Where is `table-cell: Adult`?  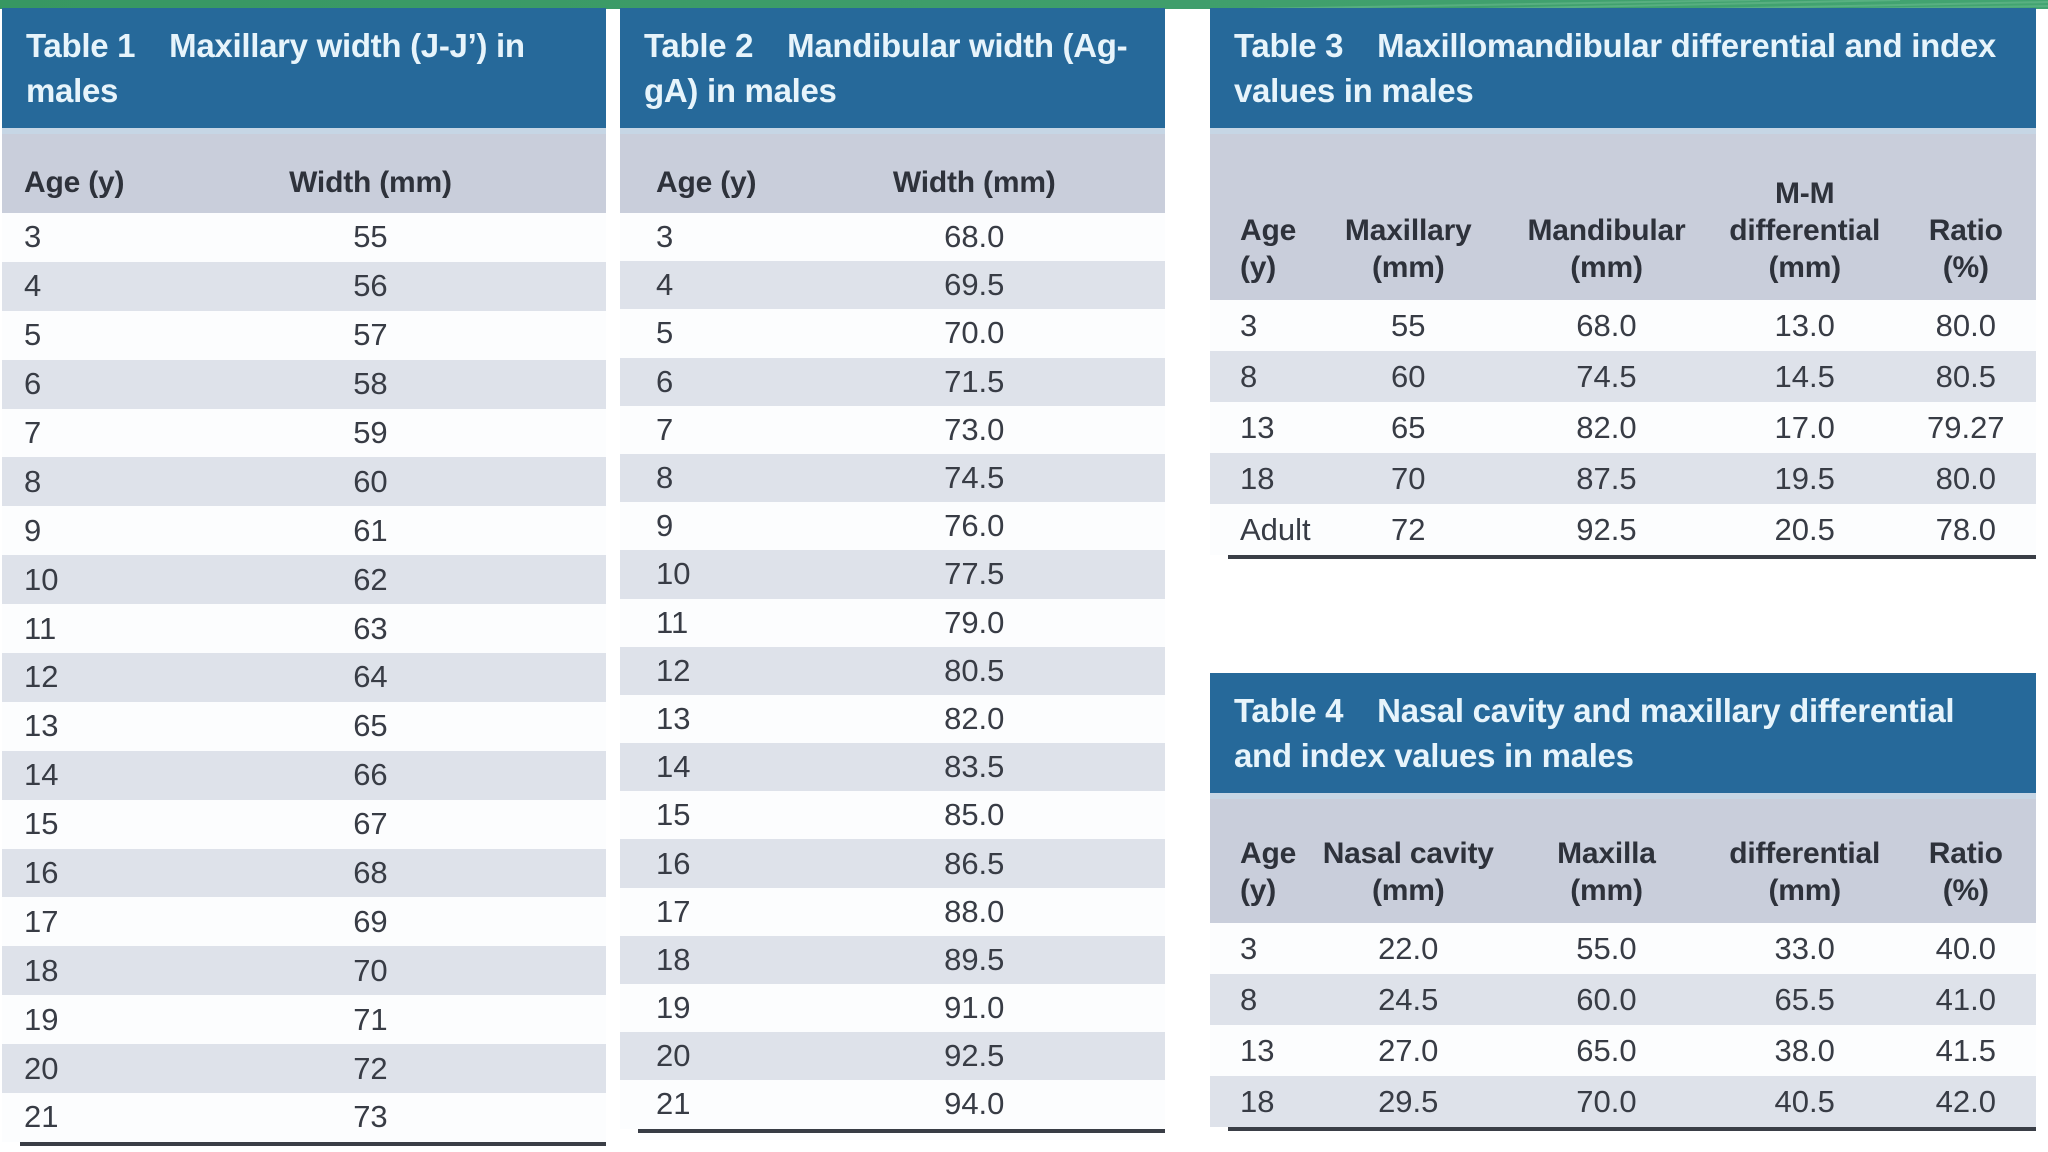 table-cell: Adult is located at coordinates (1275, 529).